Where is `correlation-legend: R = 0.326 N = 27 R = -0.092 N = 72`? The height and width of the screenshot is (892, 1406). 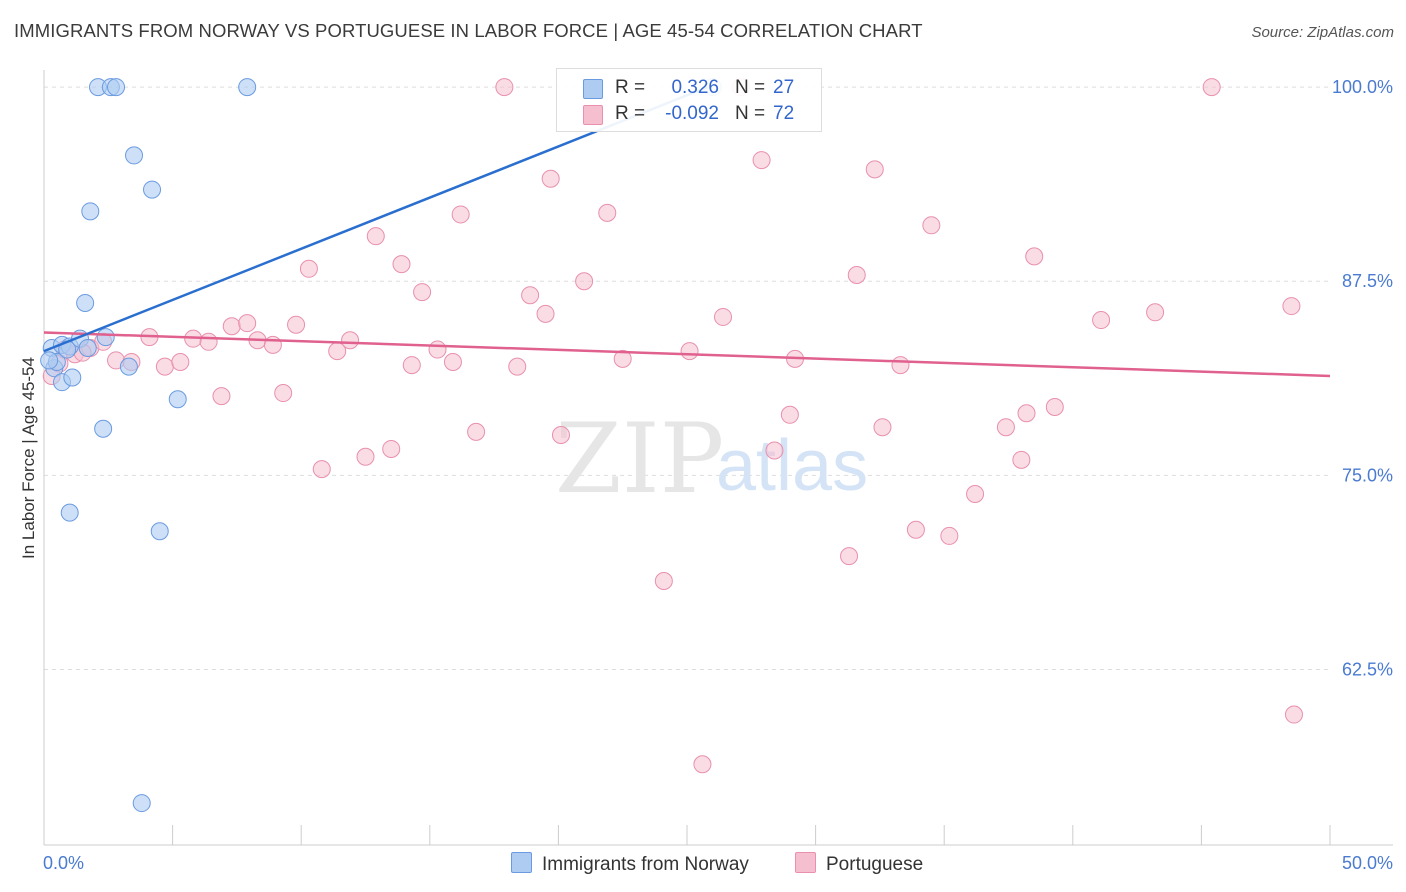
correlation-legend: R = 0.326 N = 27 R = -0.092 N = 72 is located at coordinates (689, 100).